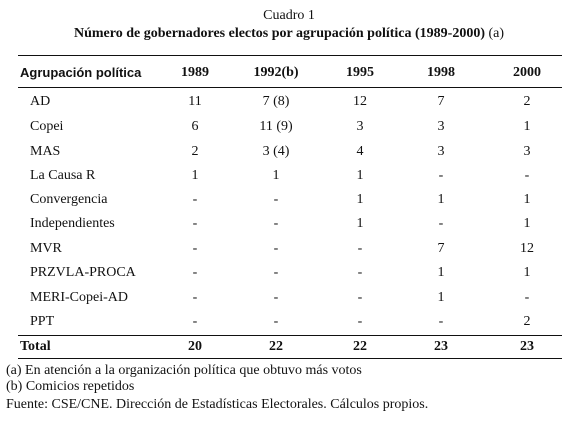  Describe the element at coordinates (289, 15) in the screenshot. I see `caption: Cuadro 1` at that location.